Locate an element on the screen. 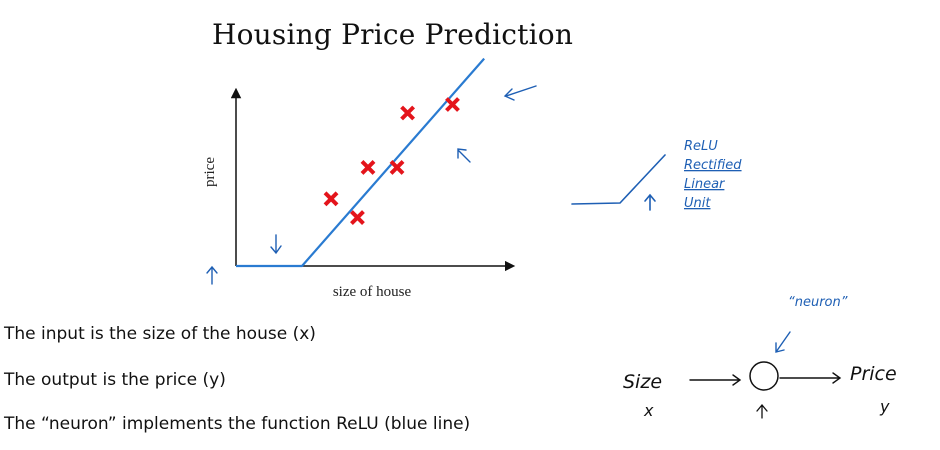 This screenshot has height=450, width=940. neuron-label: “neuron” is located at coordinates (818, 302).